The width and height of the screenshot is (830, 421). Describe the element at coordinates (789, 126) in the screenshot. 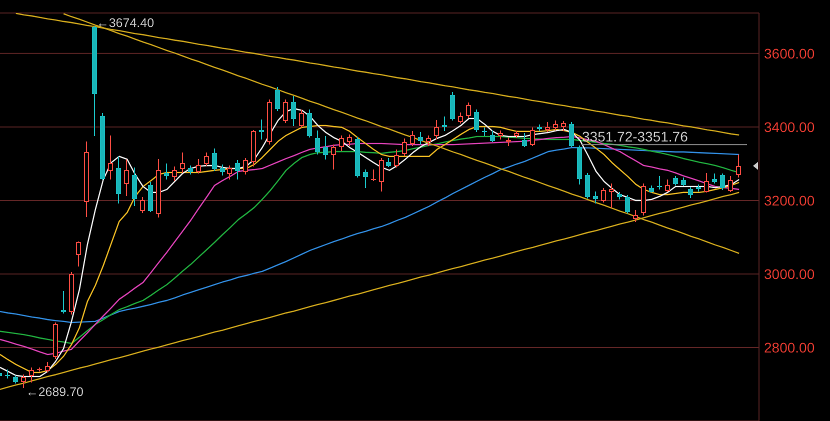

I see `y-tick-label: 3400.00` at that location.